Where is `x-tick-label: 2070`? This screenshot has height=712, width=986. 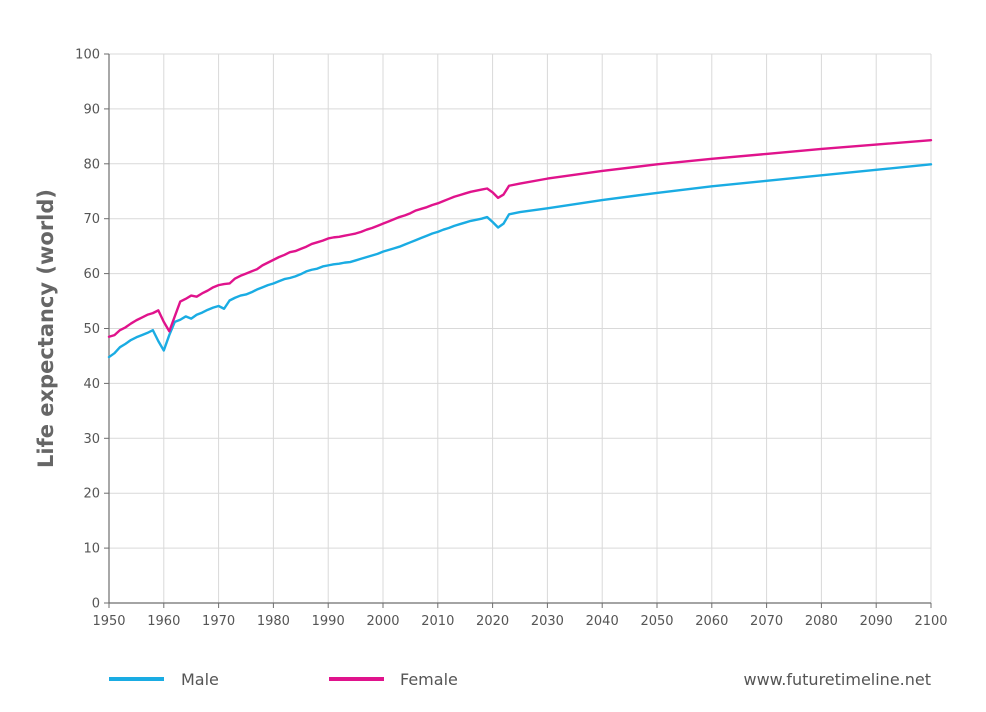
x-tick-label: 2070 is located at coordinates (766, 621).